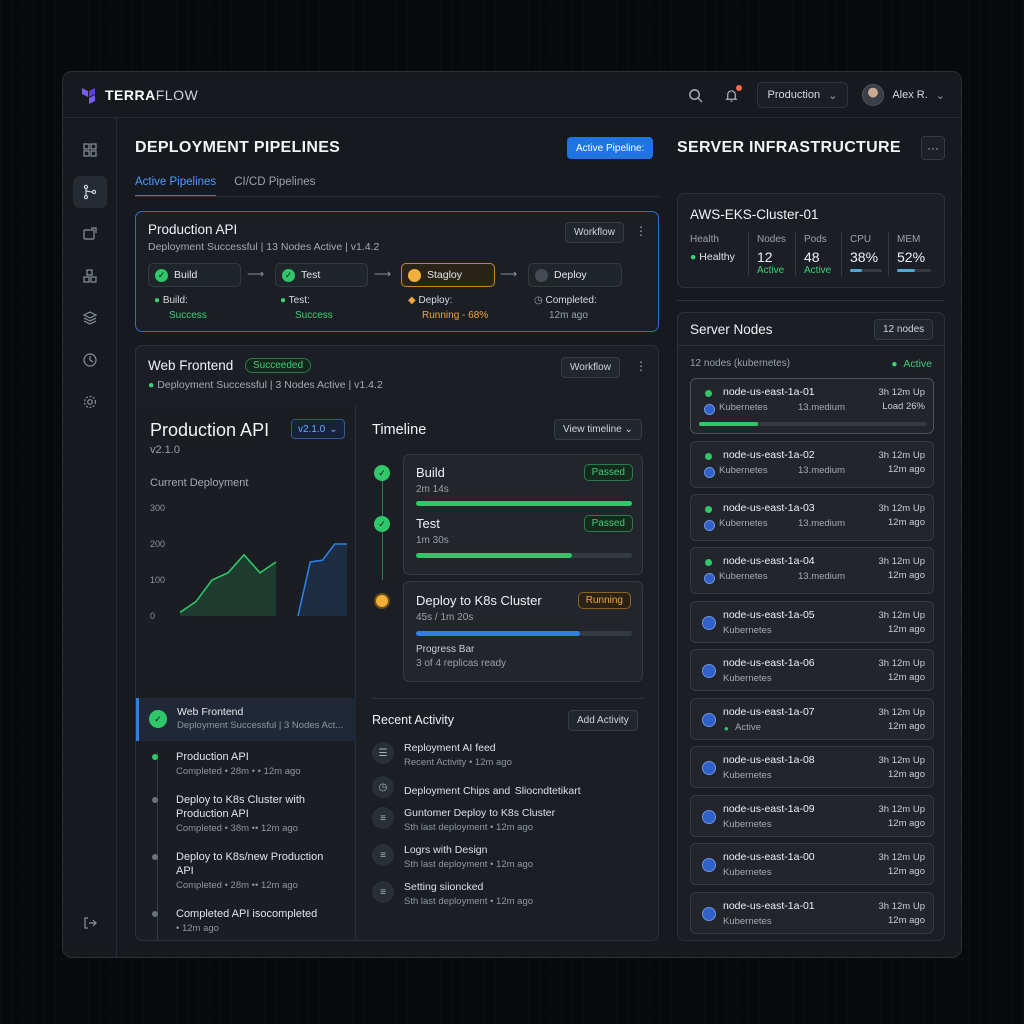  Describe the element at coordinates (383, 818) in the screenshot. I see `list-icon: ≡` at that location.